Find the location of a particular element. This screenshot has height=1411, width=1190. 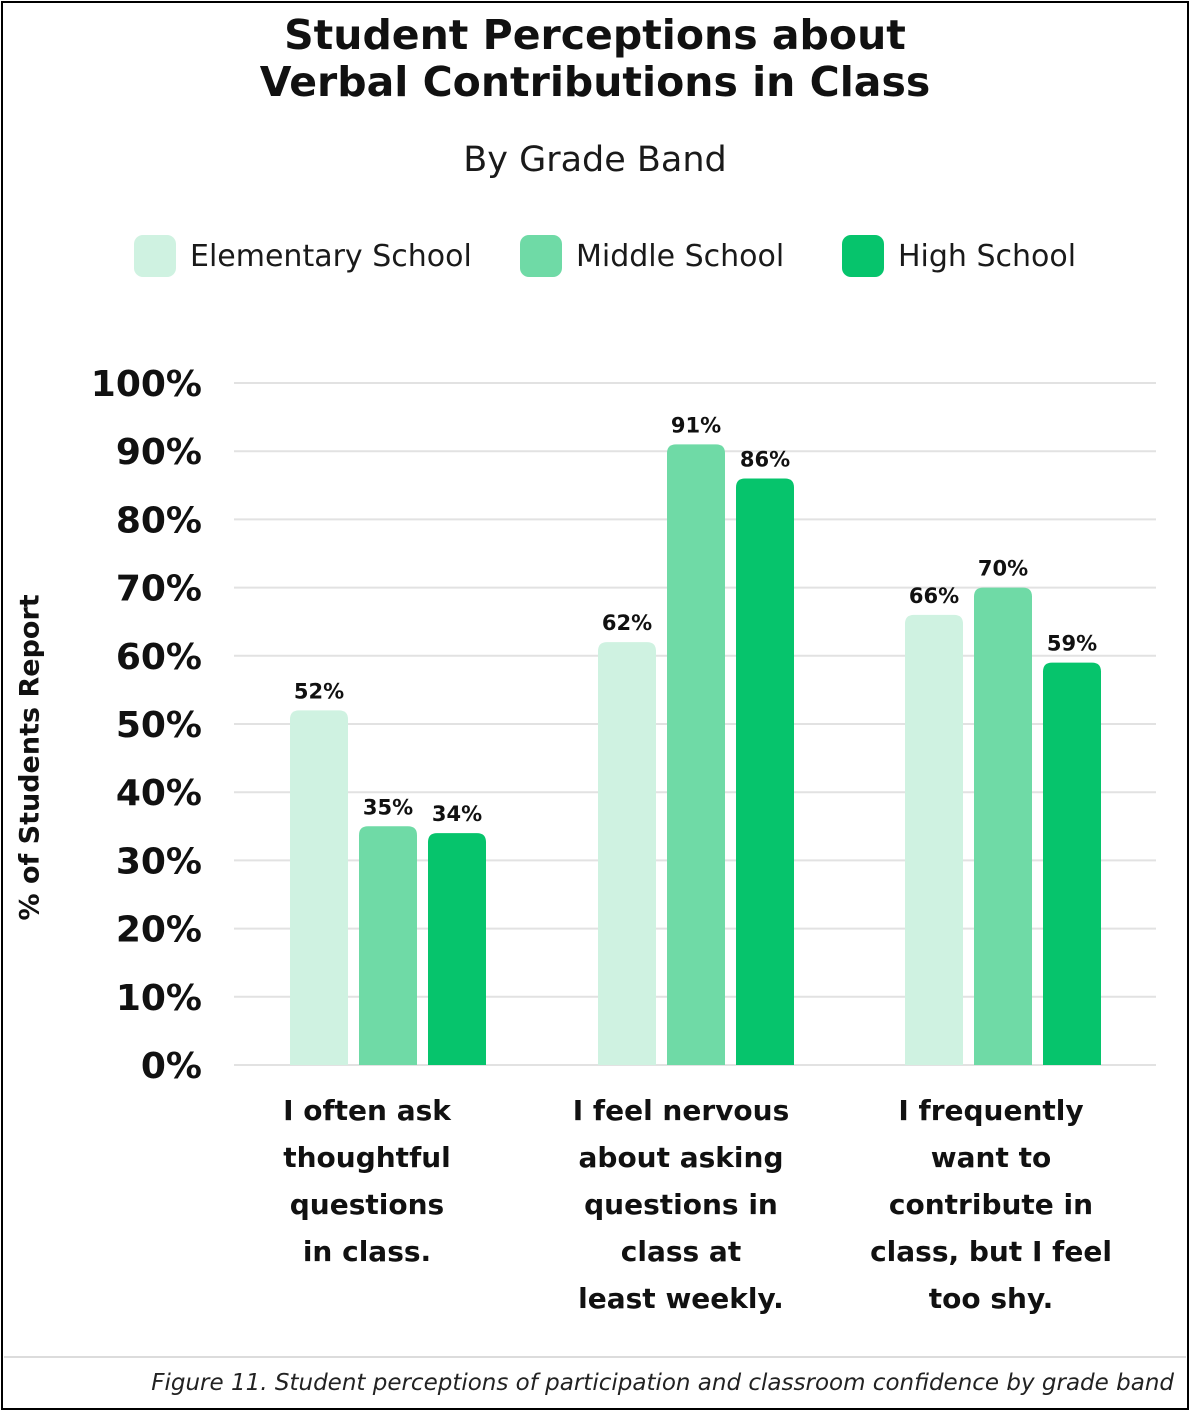

legend-swatch-high is located at coordinates (863, 256).